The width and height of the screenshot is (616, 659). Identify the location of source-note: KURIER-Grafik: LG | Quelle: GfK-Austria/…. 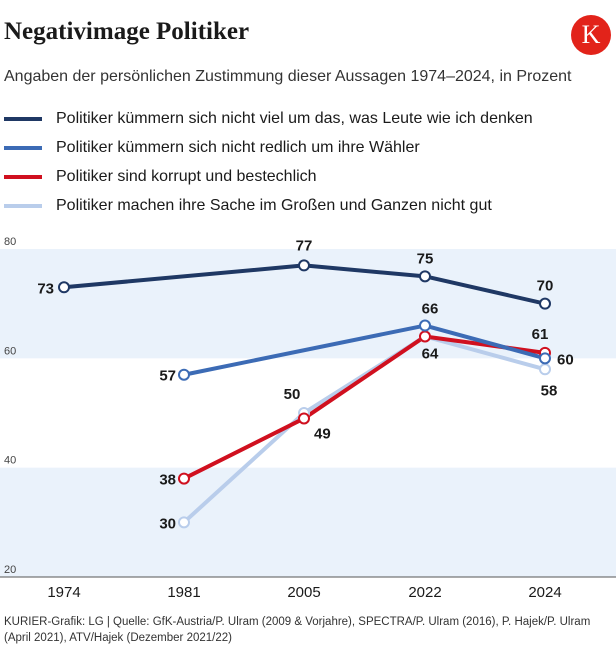
(297, 630).